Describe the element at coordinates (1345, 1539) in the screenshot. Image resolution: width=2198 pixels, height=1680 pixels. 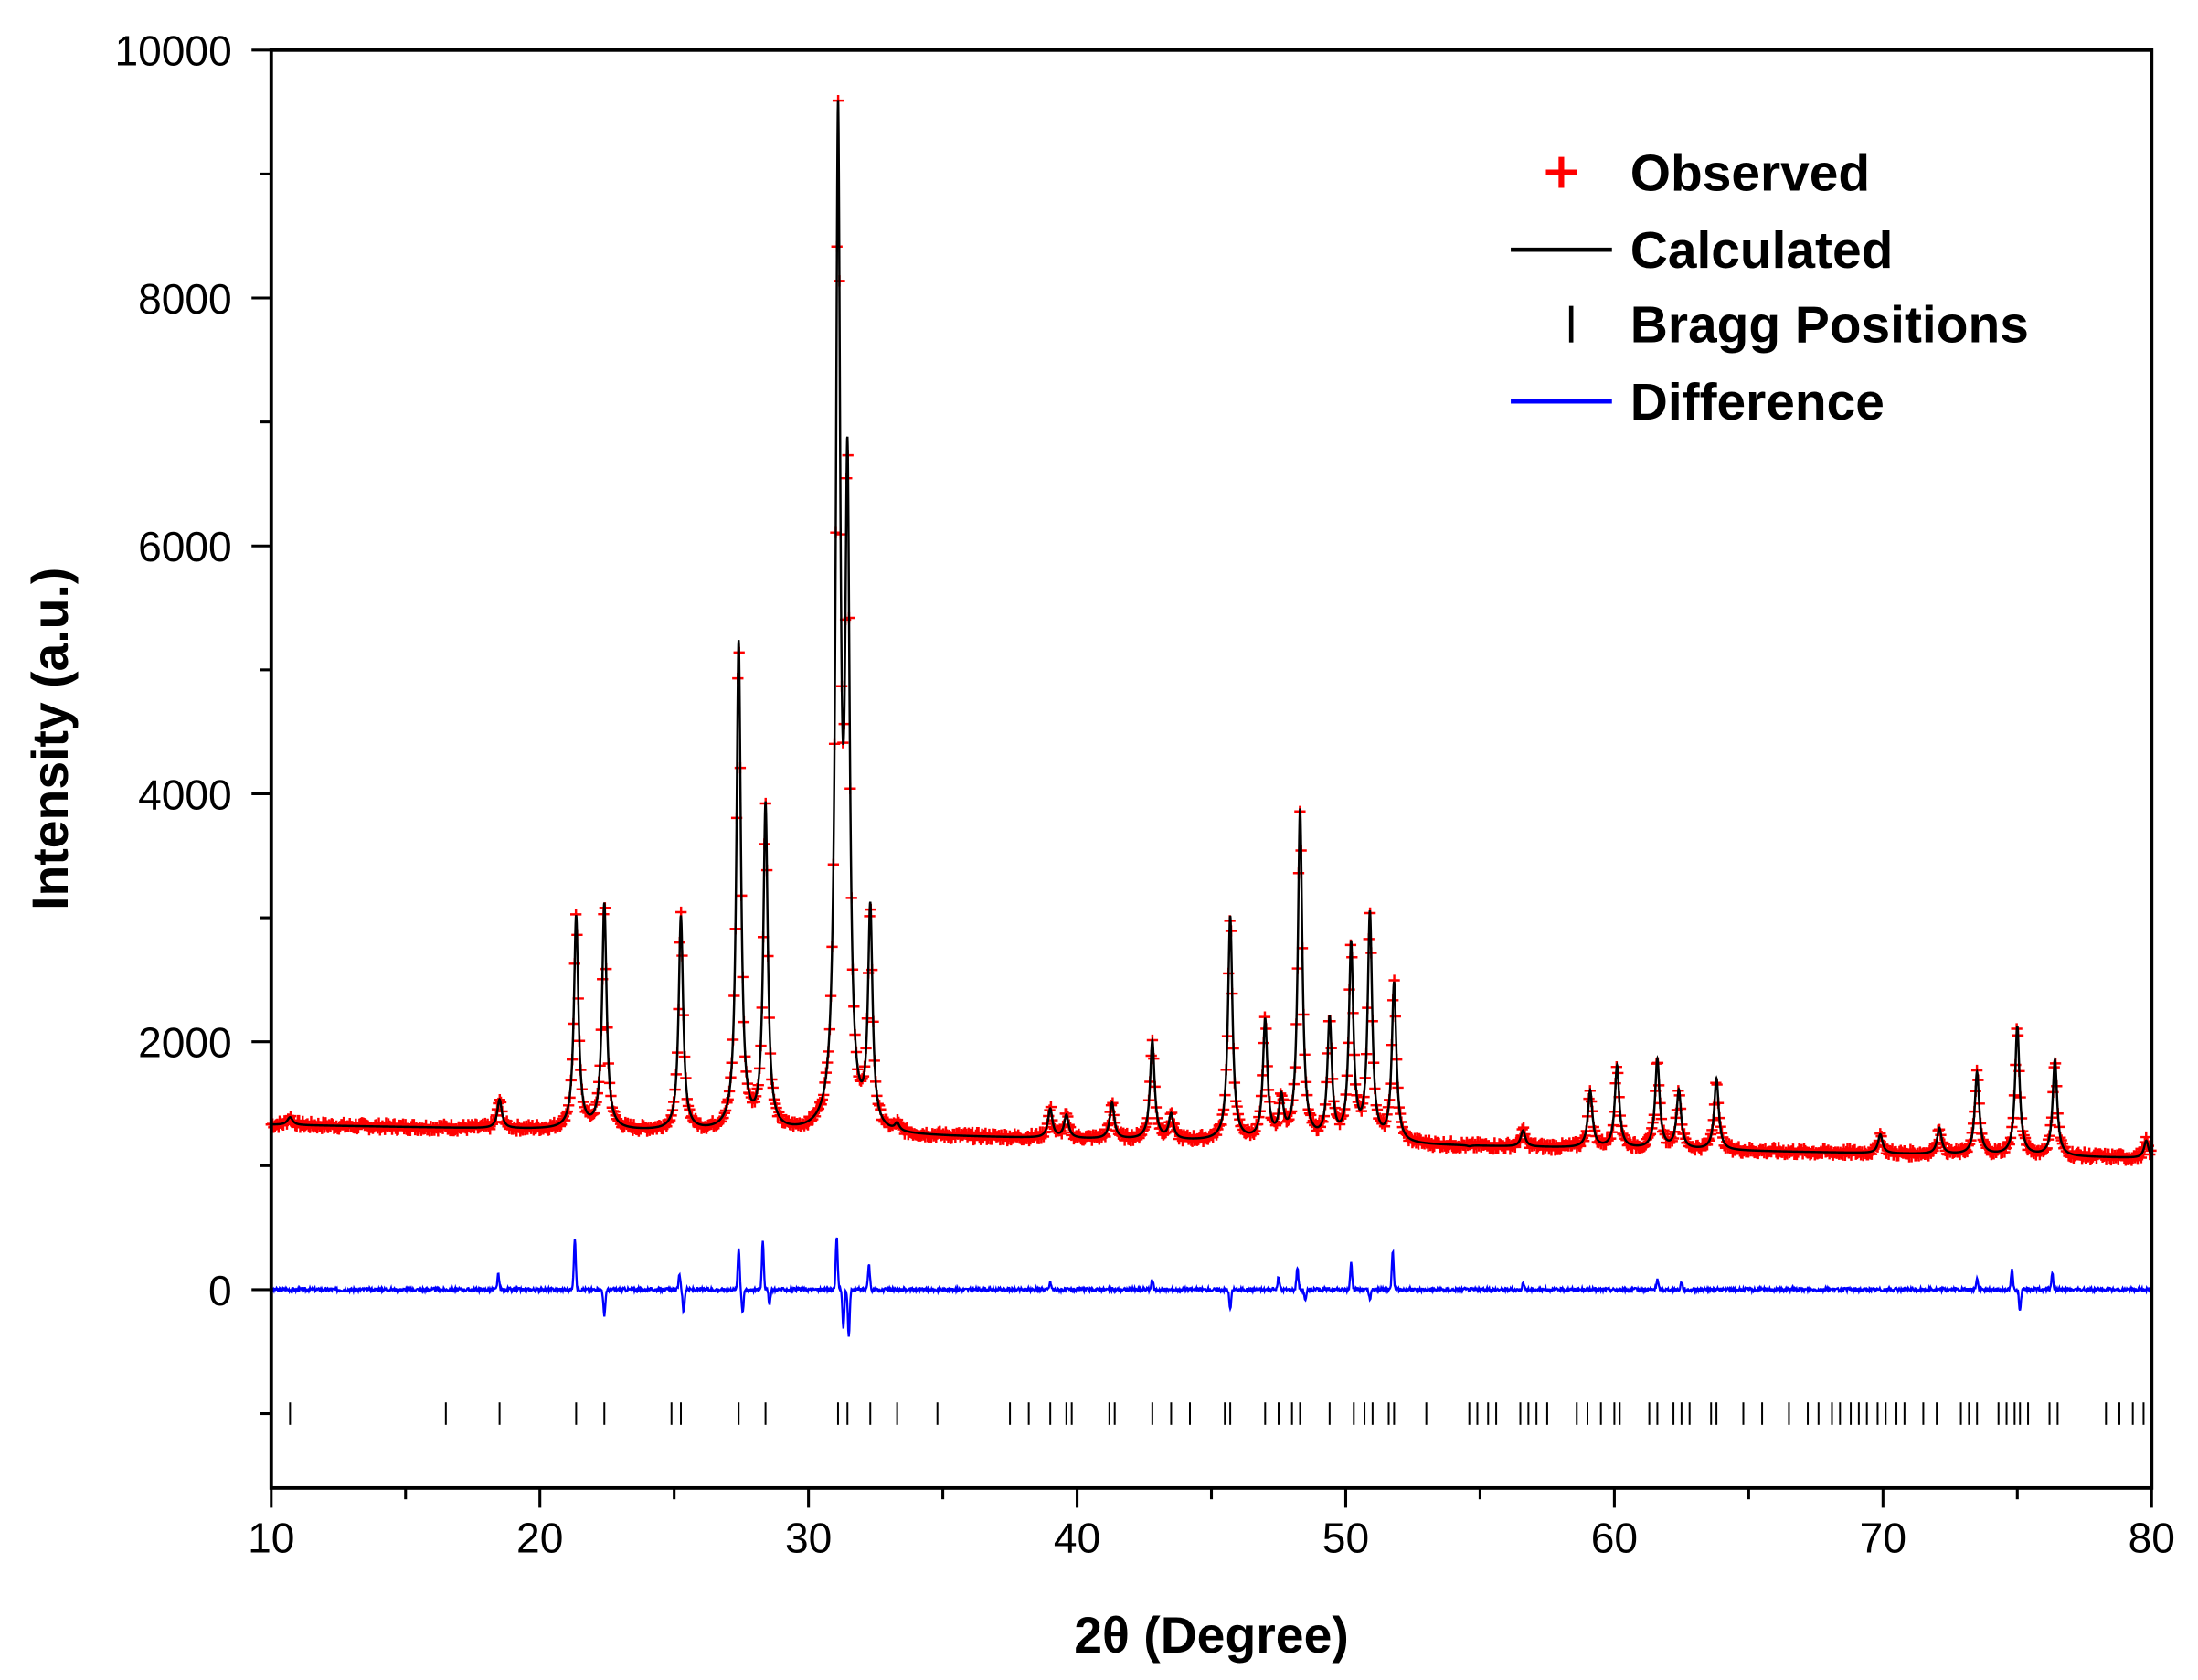
I see `x-tick-label: 50` at that location.